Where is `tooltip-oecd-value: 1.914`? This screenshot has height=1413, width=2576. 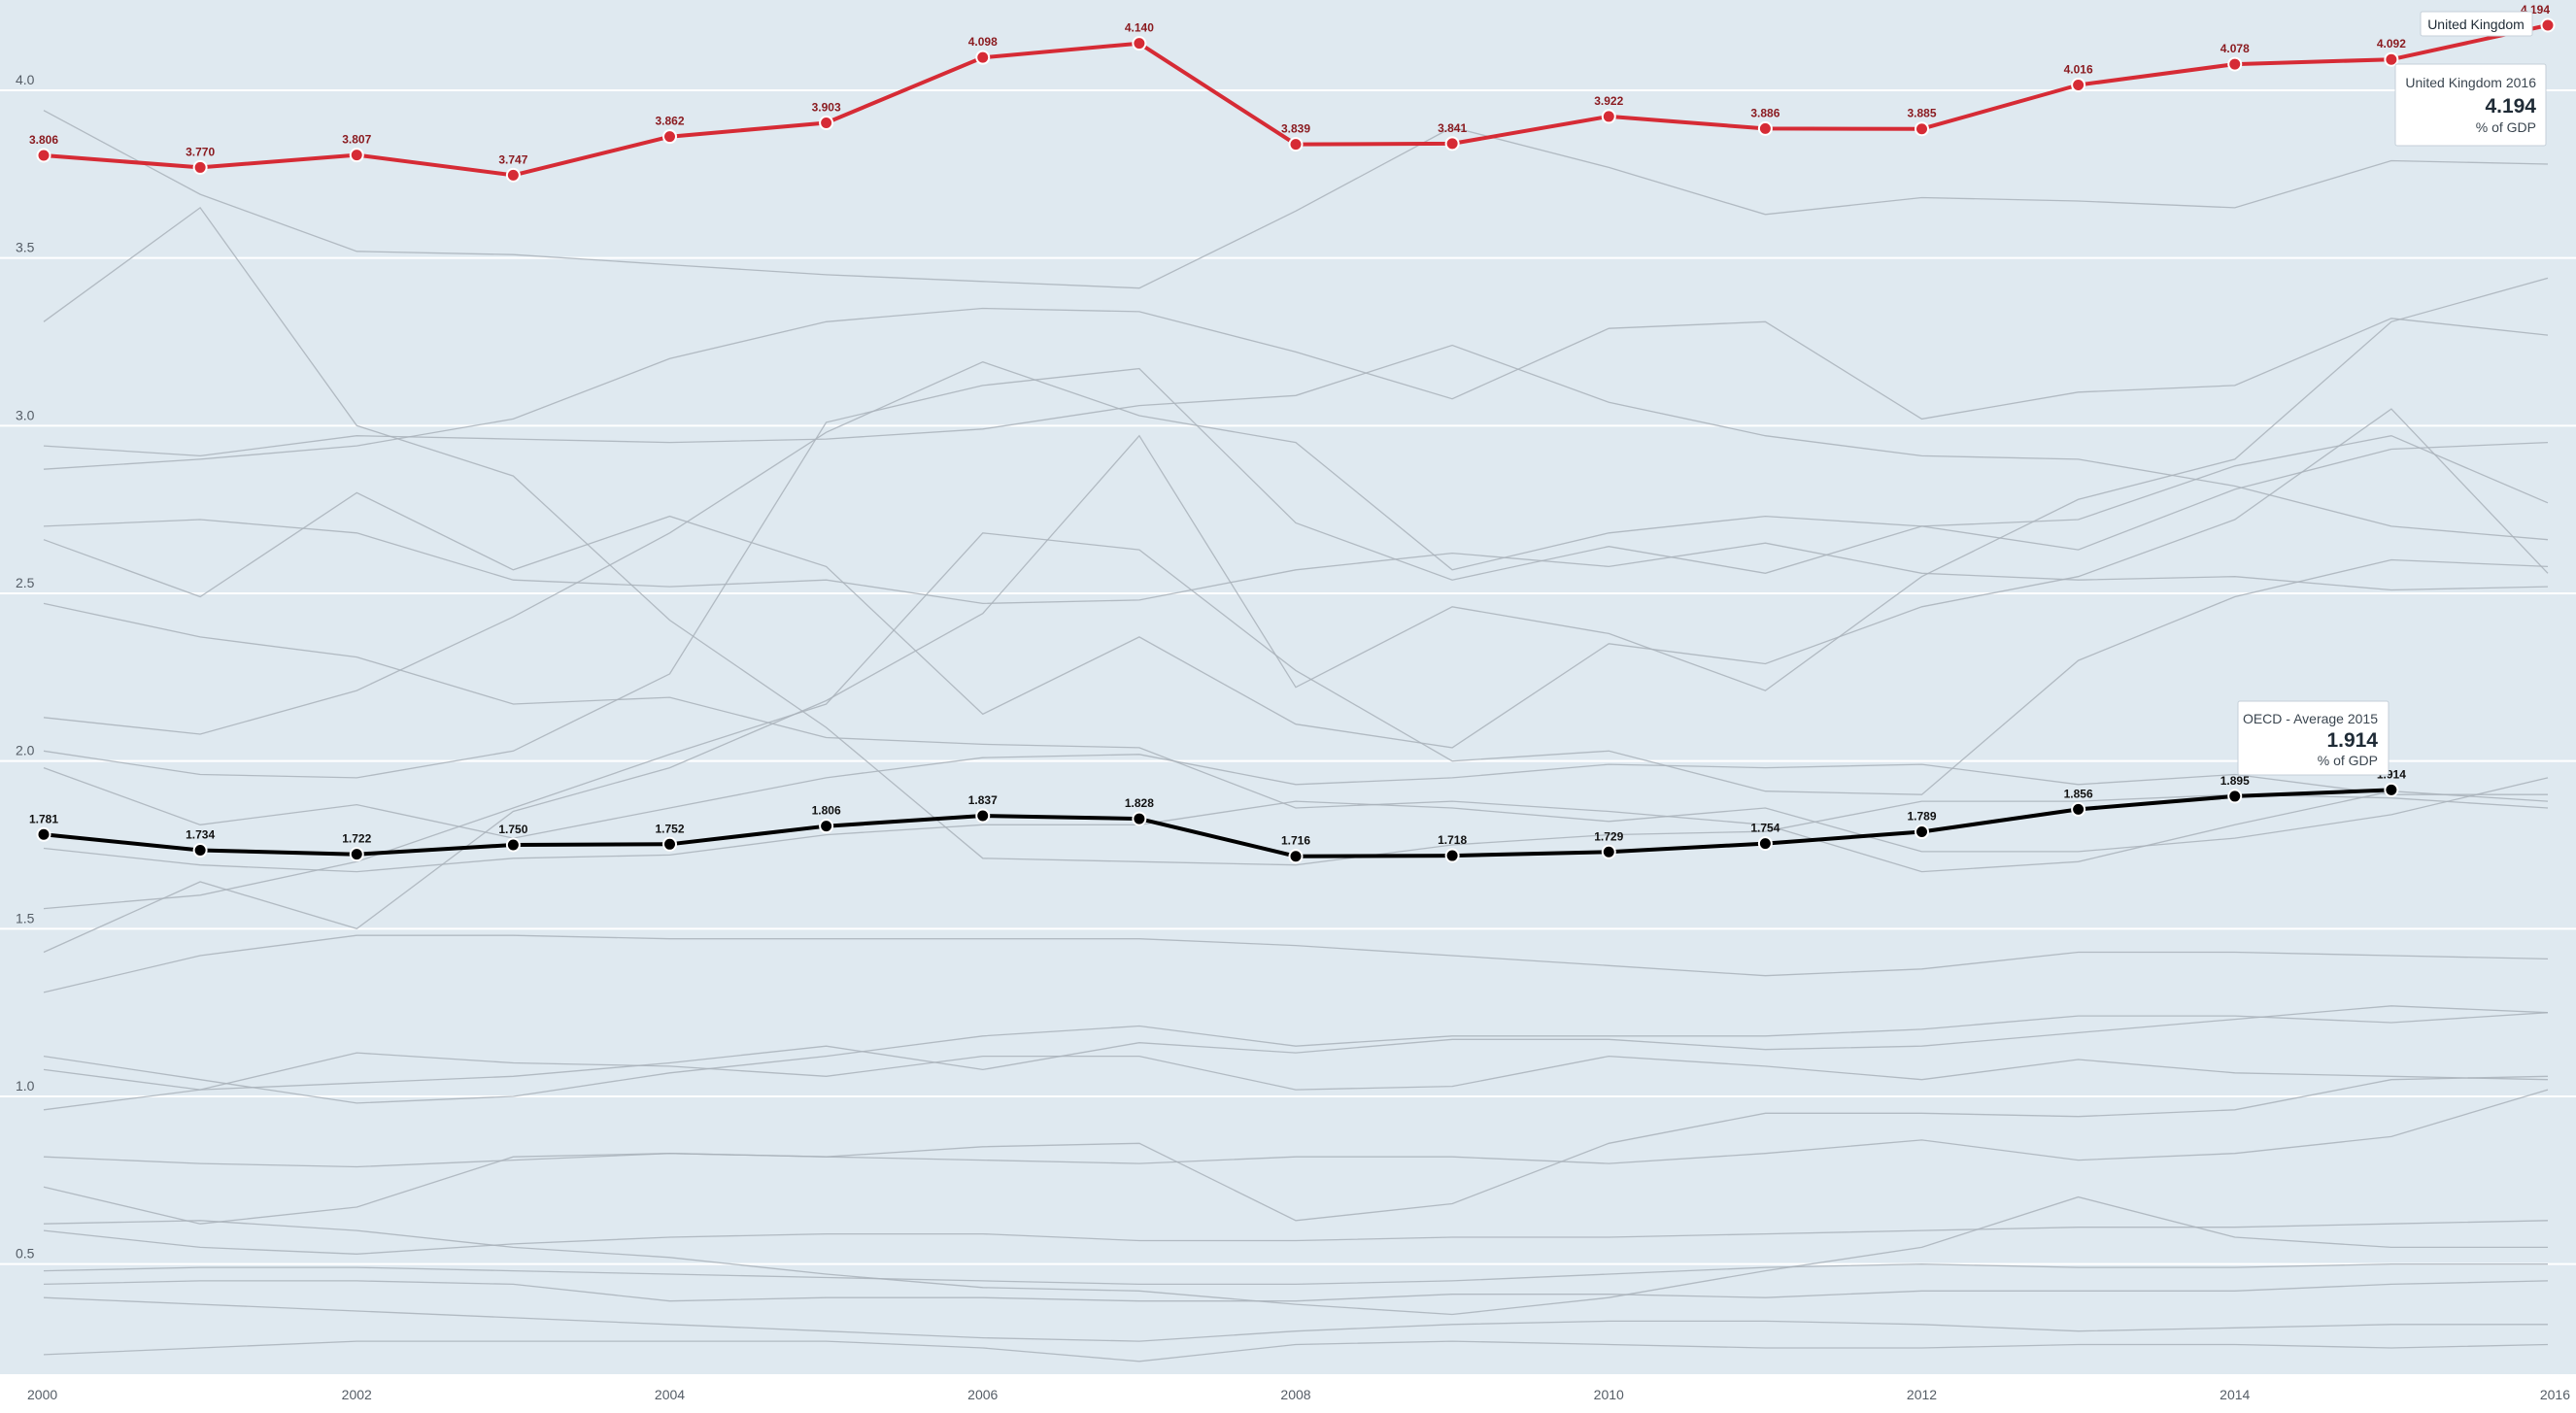
tooltip-oecd-value: 1.914 is located at coordinates (2352, 740).